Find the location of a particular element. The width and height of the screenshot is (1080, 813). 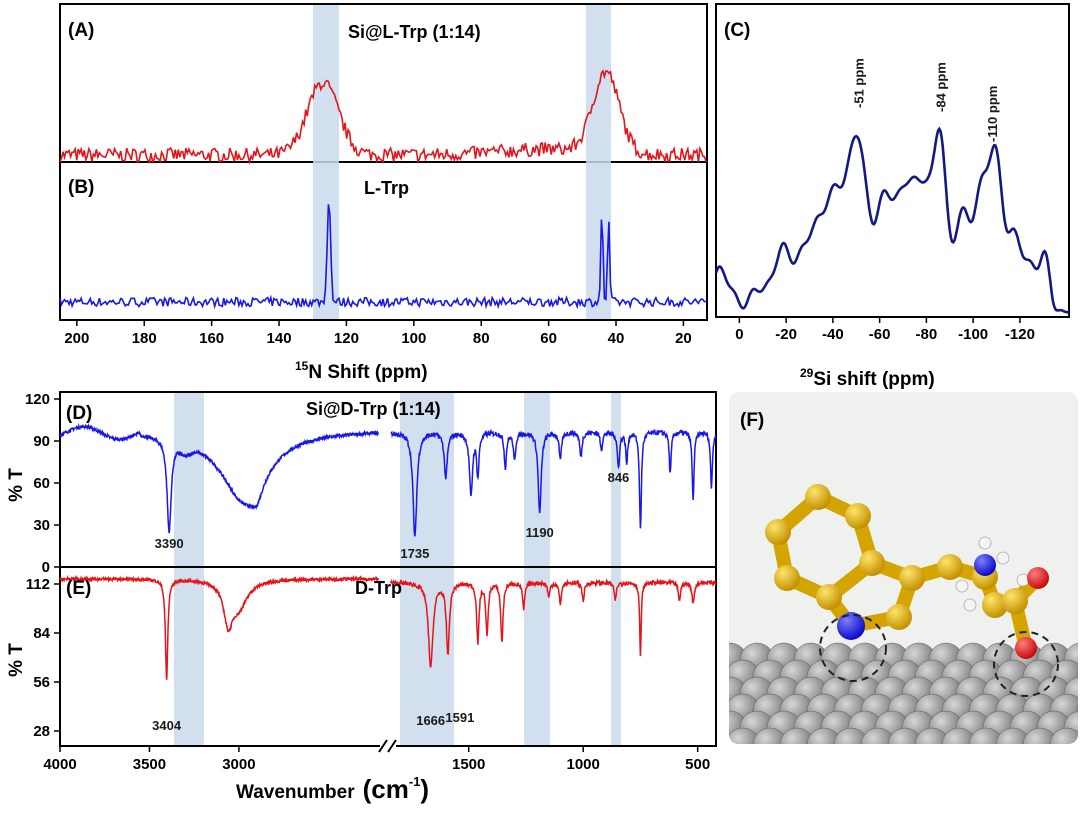

n15-tick-label: 100 is located at coordinates (413, 338).